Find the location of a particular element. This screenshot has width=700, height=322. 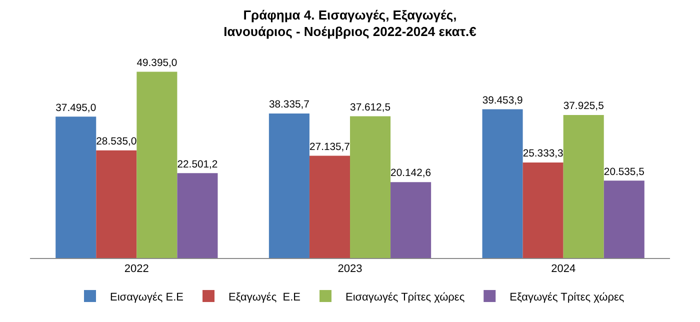

data-label: 37.612,5 is located at coordinates (370, 108).